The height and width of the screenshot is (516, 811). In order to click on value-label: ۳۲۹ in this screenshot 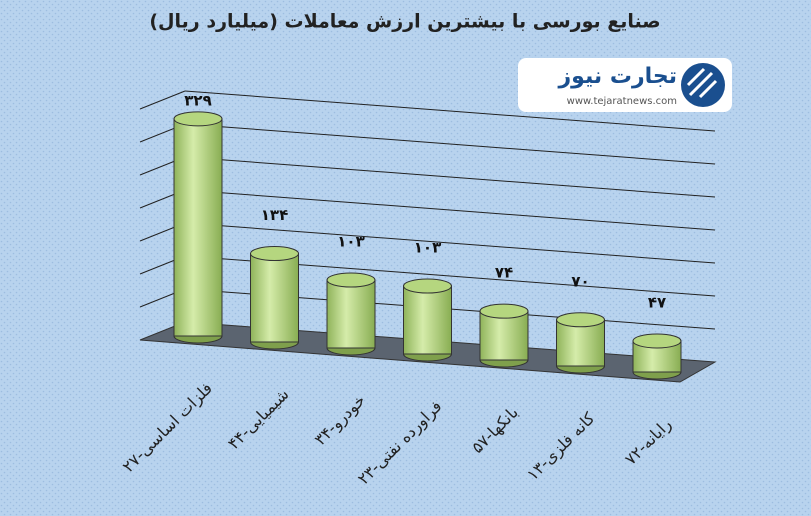, I will do `click(197, 100)`.